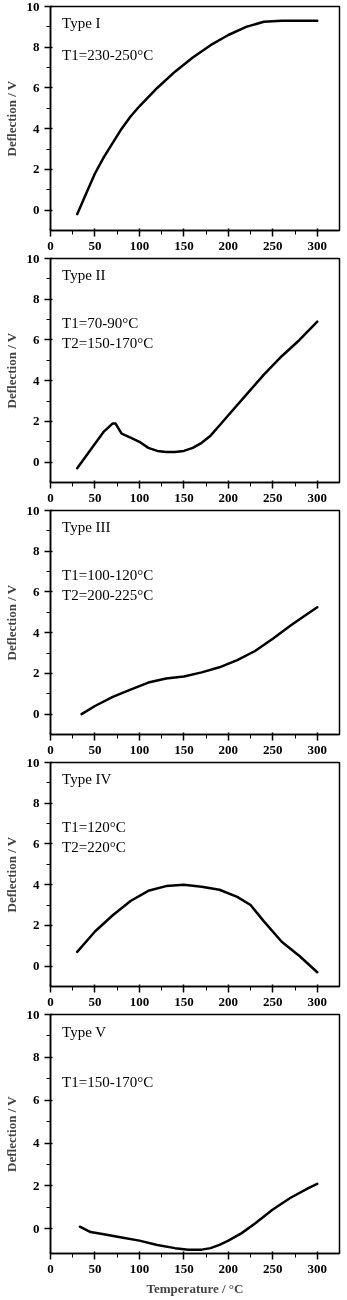 The width and height of the screenshot is (347, 1300). I want to click on annotation: T2=200-225°C, so click(108, 594).